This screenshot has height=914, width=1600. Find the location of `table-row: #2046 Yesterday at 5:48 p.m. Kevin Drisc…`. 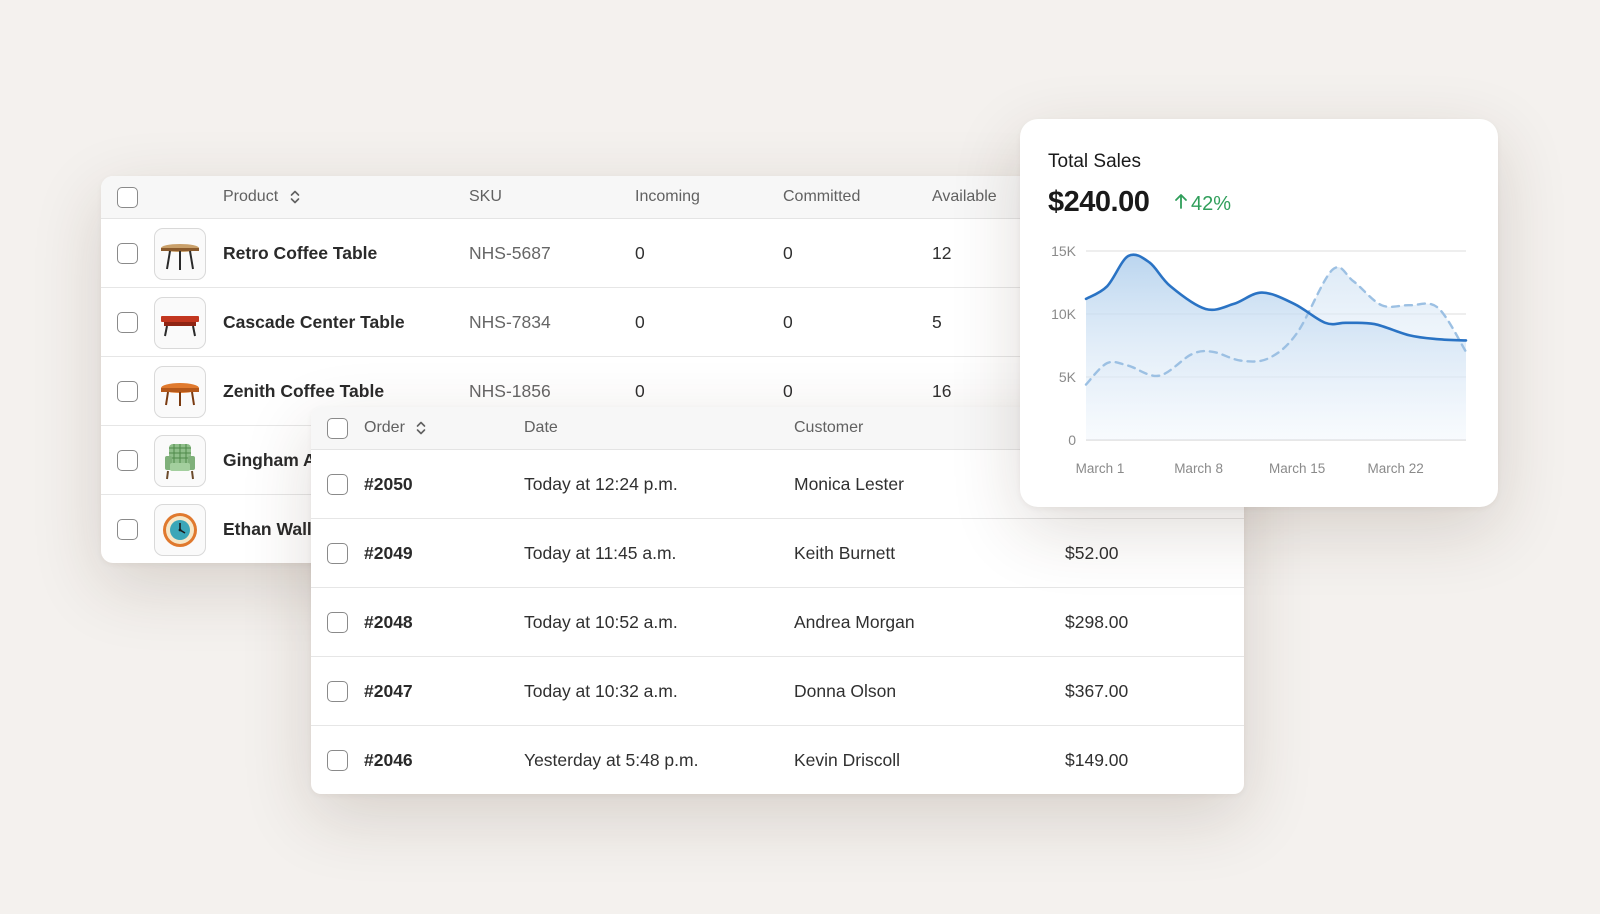

table-row: #2046 Yesterday at 5:48 p.m. Kevin Drisc… is located at coordinates (777, 760).